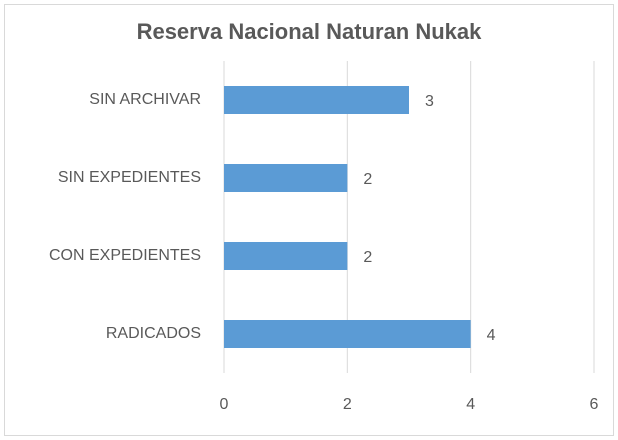  What do you see at coordinates (129, 177) in the screenshot?
I see `y-tick-label: SIN EXPEDIENTES` at bounding box center [129, 177].